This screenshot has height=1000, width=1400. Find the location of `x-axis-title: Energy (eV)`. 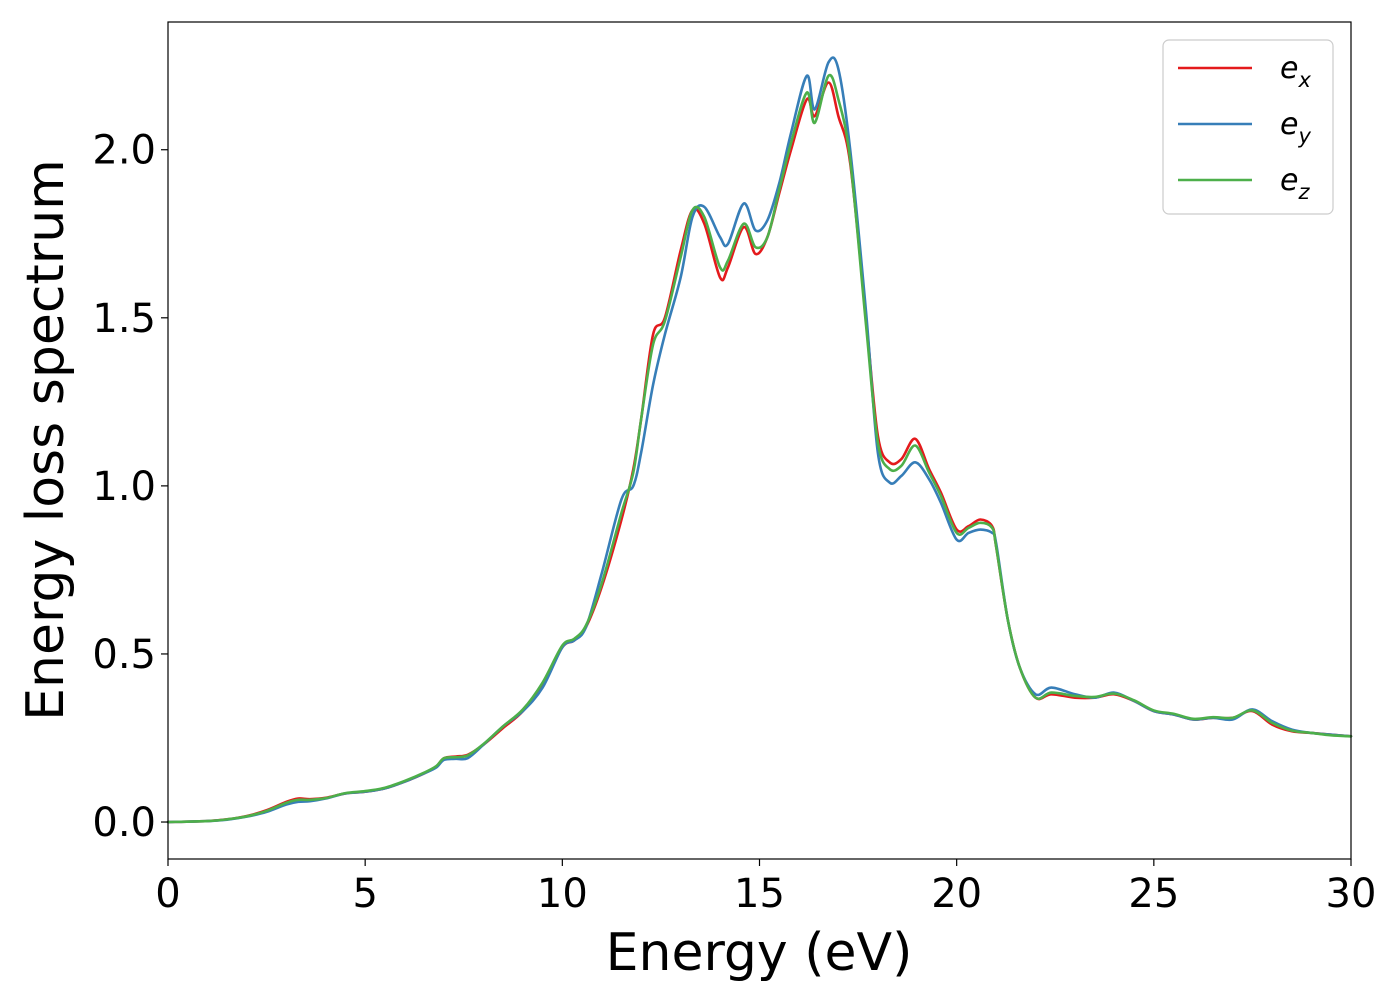

x-axis-title: Energy (eV) is located at coordinates (759, 953).